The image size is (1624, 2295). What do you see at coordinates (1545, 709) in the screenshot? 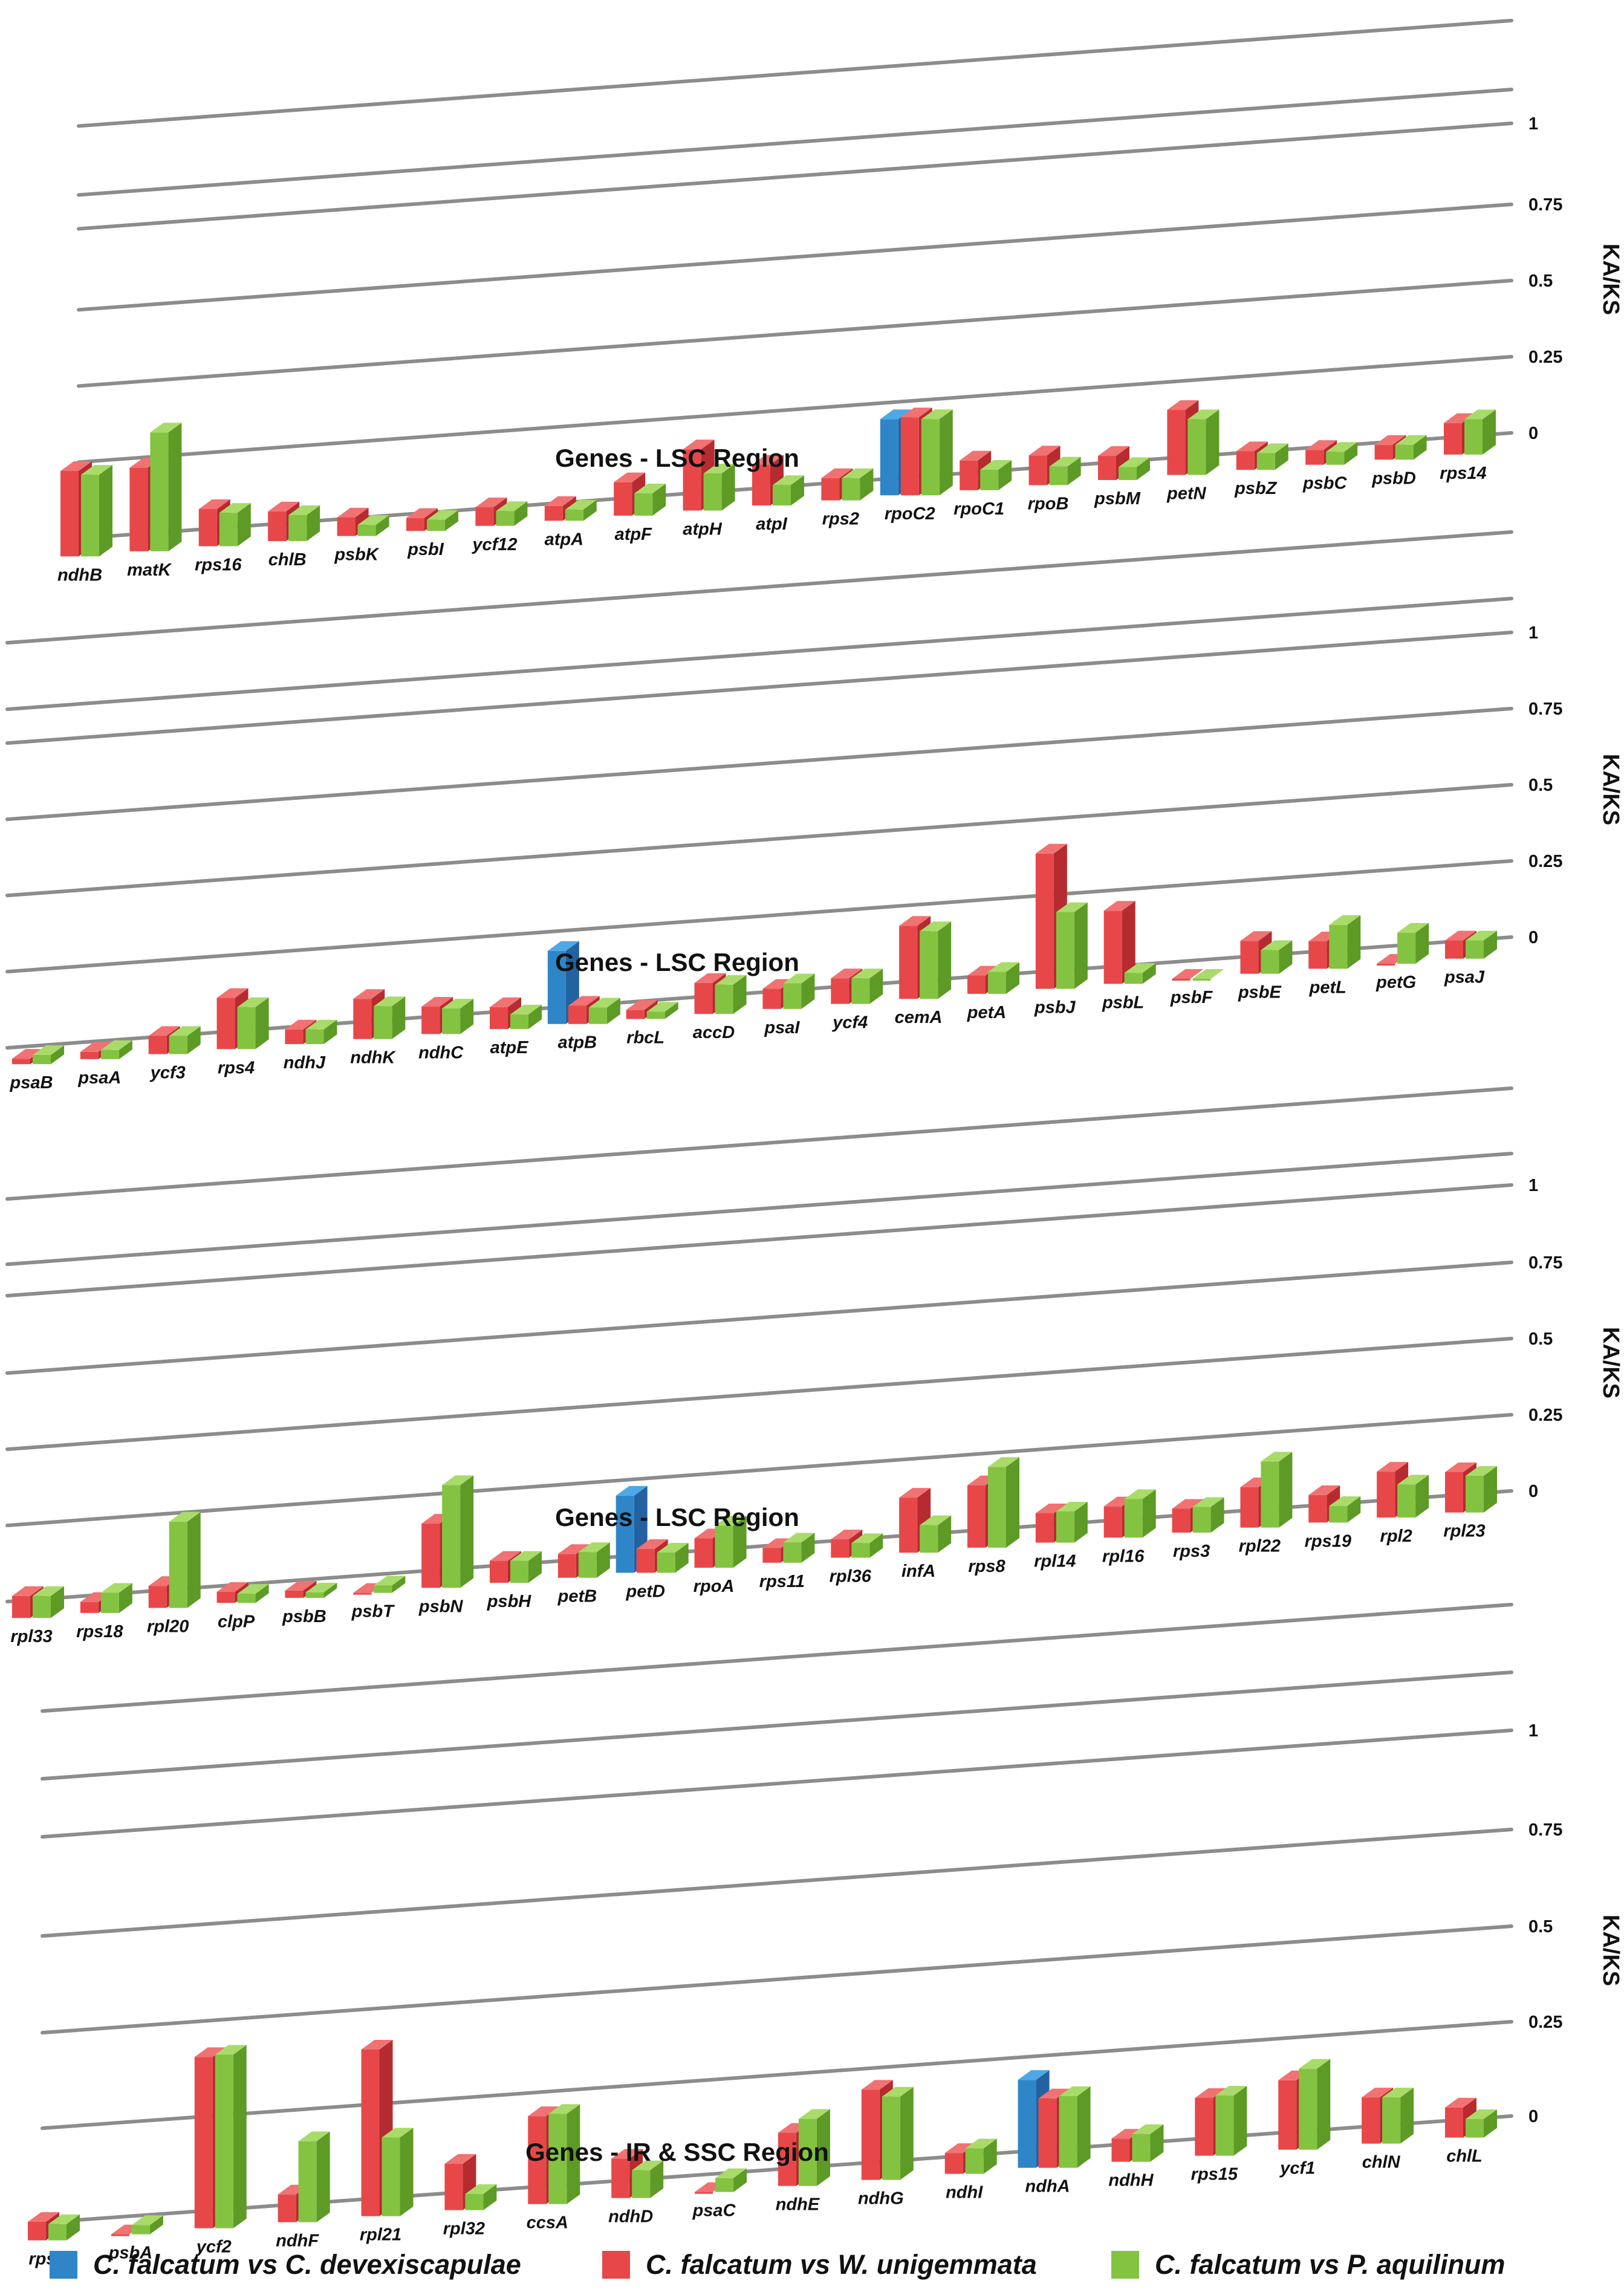
I see `y-tick-label: 0.75` at bounding box center [1545, 709].